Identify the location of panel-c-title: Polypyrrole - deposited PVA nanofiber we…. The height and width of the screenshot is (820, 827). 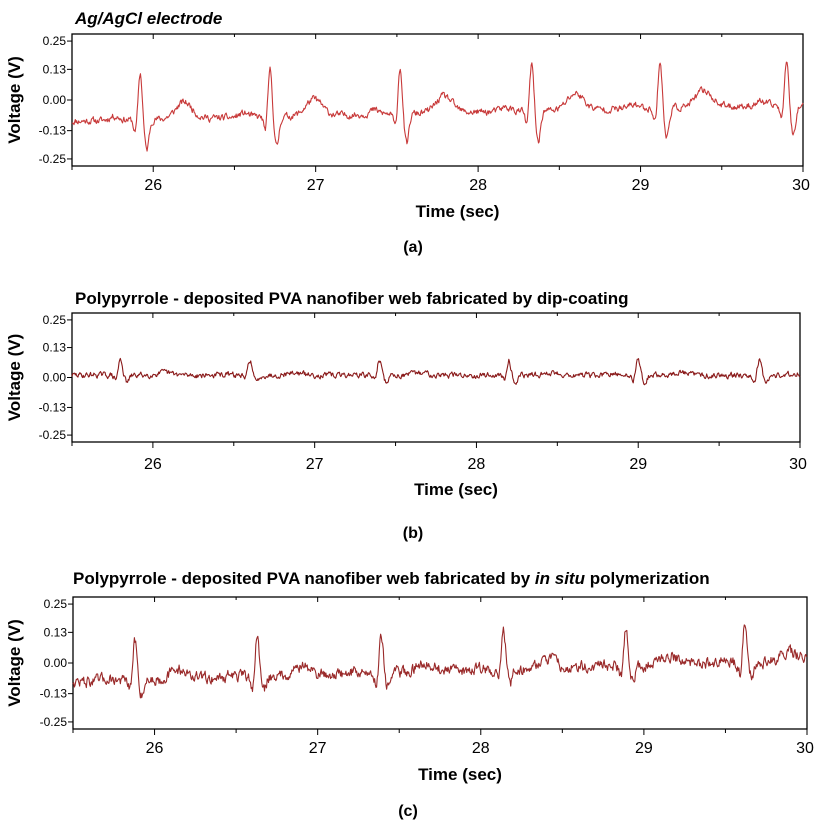
(391, 578).